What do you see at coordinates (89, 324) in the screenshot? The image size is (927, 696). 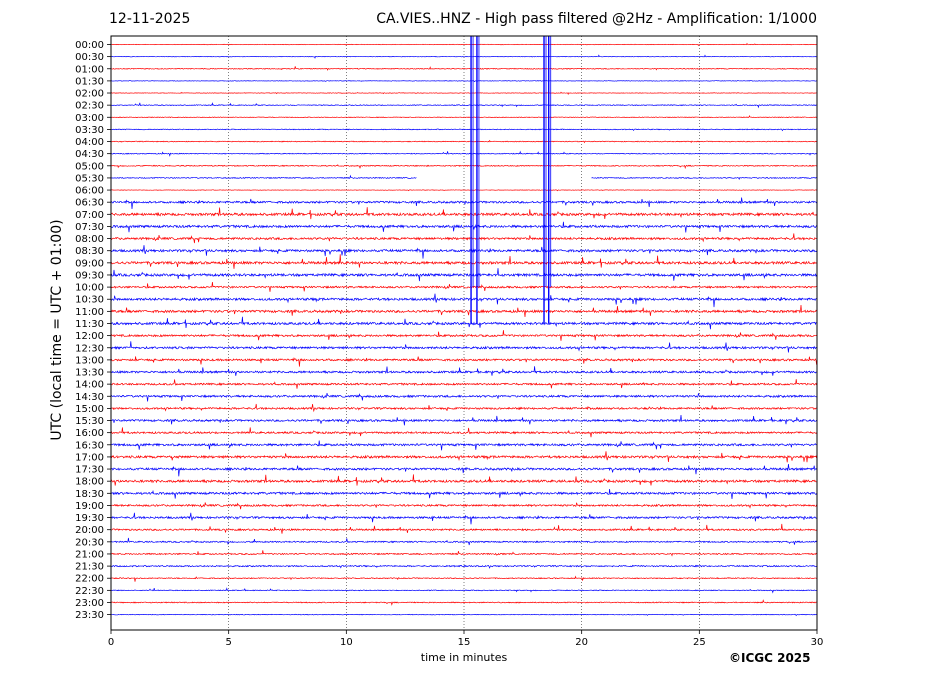 I see `y-tick-label: 11:30` at bounding box center [89, 324].